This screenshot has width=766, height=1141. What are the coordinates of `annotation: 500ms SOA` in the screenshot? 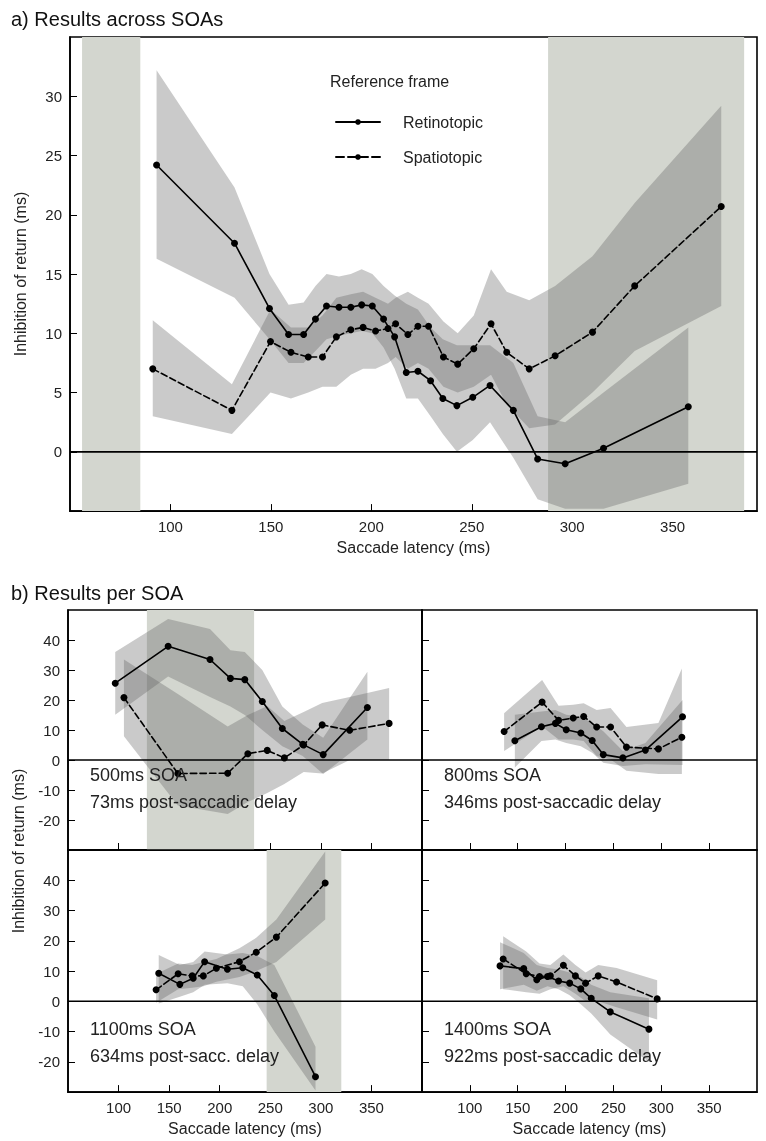 It's located at (139, 775).